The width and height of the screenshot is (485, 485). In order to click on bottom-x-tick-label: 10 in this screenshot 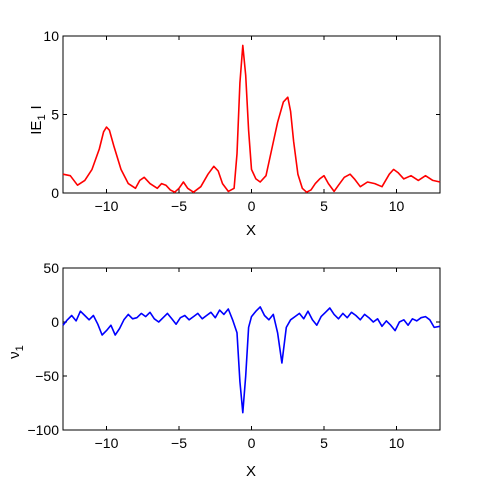, I will do `click(397, 443)`.